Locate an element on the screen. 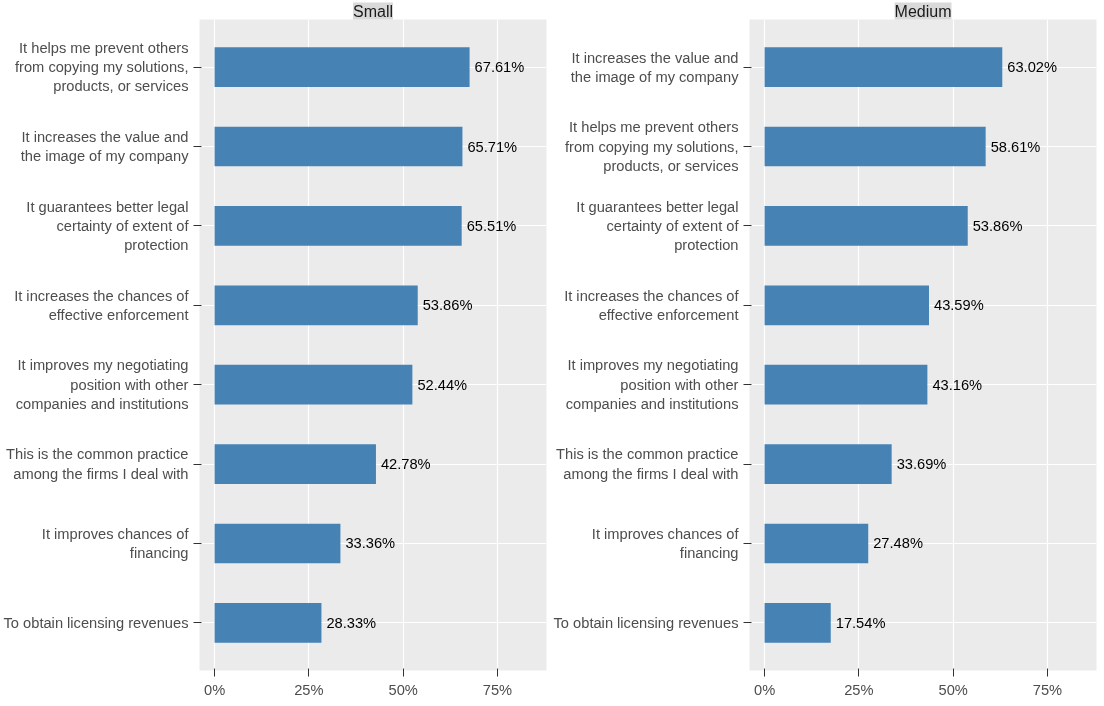 Image resolution: width=1104 pixels, height=706 pixels. data-label: 65.71% is located at coordinates (492, 146).